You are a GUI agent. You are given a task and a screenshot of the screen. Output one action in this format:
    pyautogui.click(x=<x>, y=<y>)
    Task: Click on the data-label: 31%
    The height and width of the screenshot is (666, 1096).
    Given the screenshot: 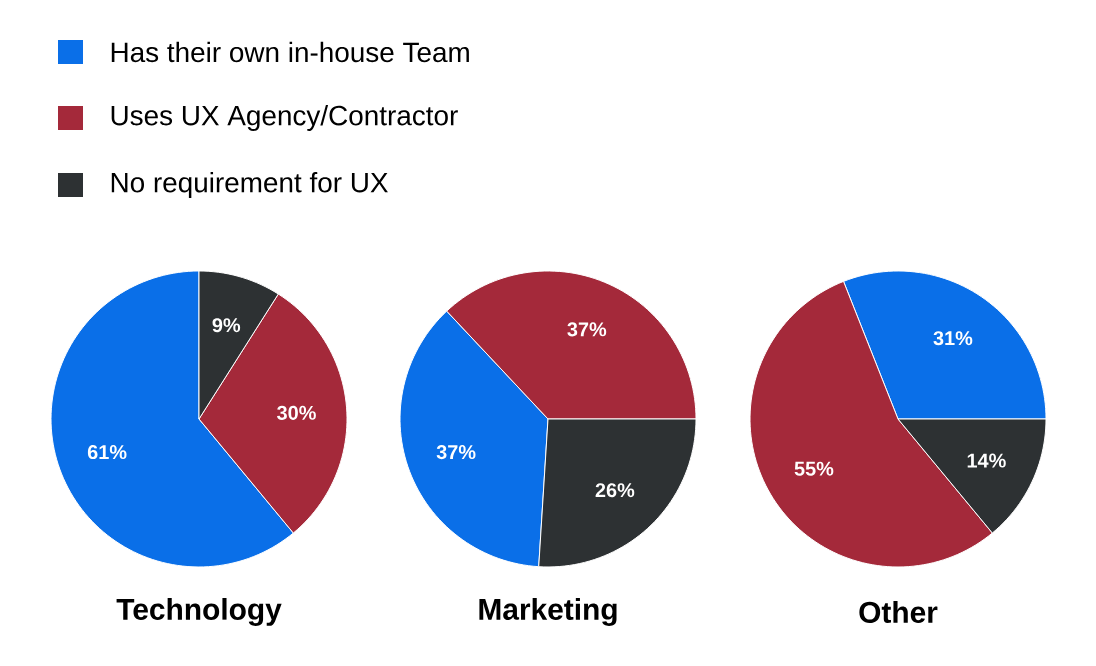 What is the action you would take?
    pyautogui.click(x=953, y=338)
    